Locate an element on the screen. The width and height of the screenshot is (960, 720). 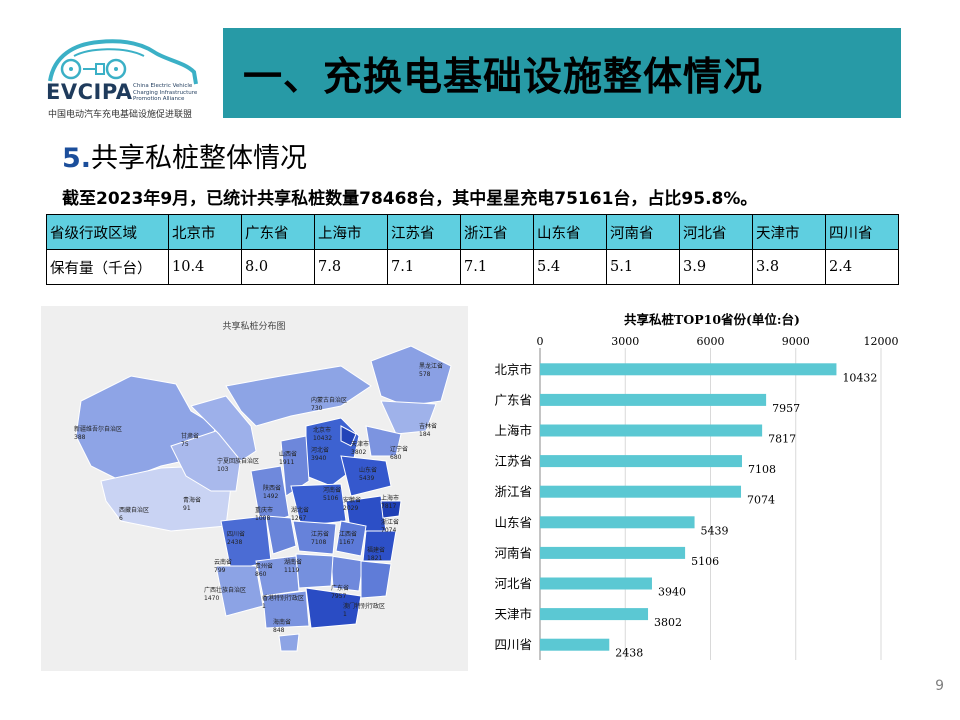
data-label: 3802 is located at coordinates (668, 622).